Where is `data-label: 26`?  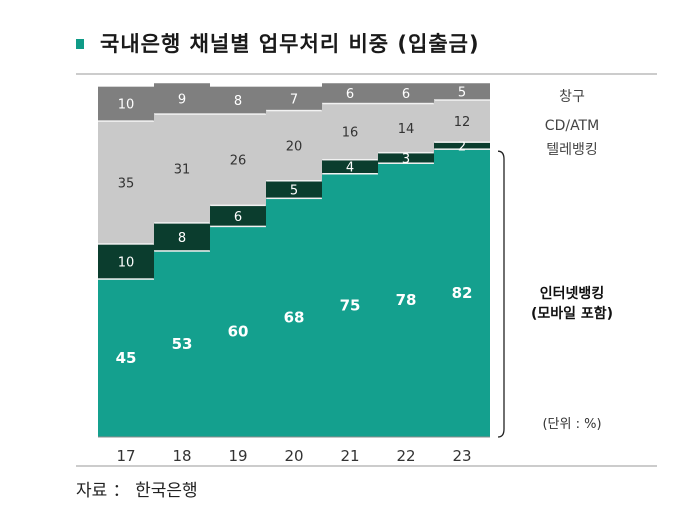
data-label: 26 is located at coordinates (238, 161).